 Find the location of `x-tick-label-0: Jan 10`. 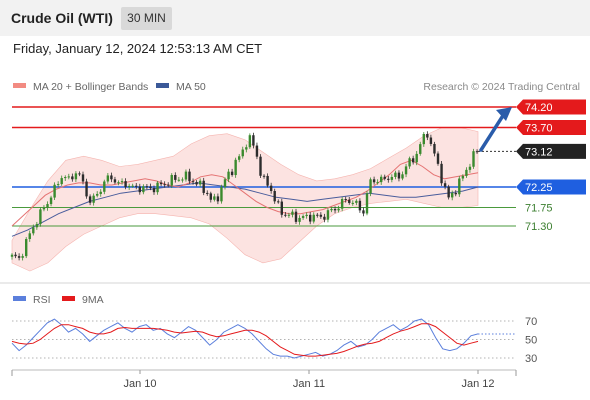

x-tick-label-0: Jan 10 is located at coordinates (139, 384).